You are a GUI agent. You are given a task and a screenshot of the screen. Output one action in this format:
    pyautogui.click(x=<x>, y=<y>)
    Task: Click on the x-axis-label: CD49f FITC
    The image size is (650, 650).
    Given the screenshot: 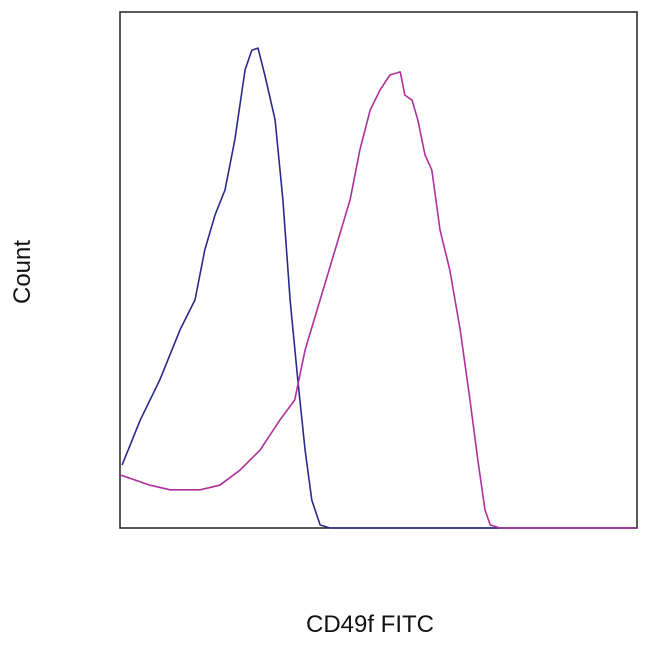 What is the action you would take?
    pyautogui.click(x=370, y=624)
    